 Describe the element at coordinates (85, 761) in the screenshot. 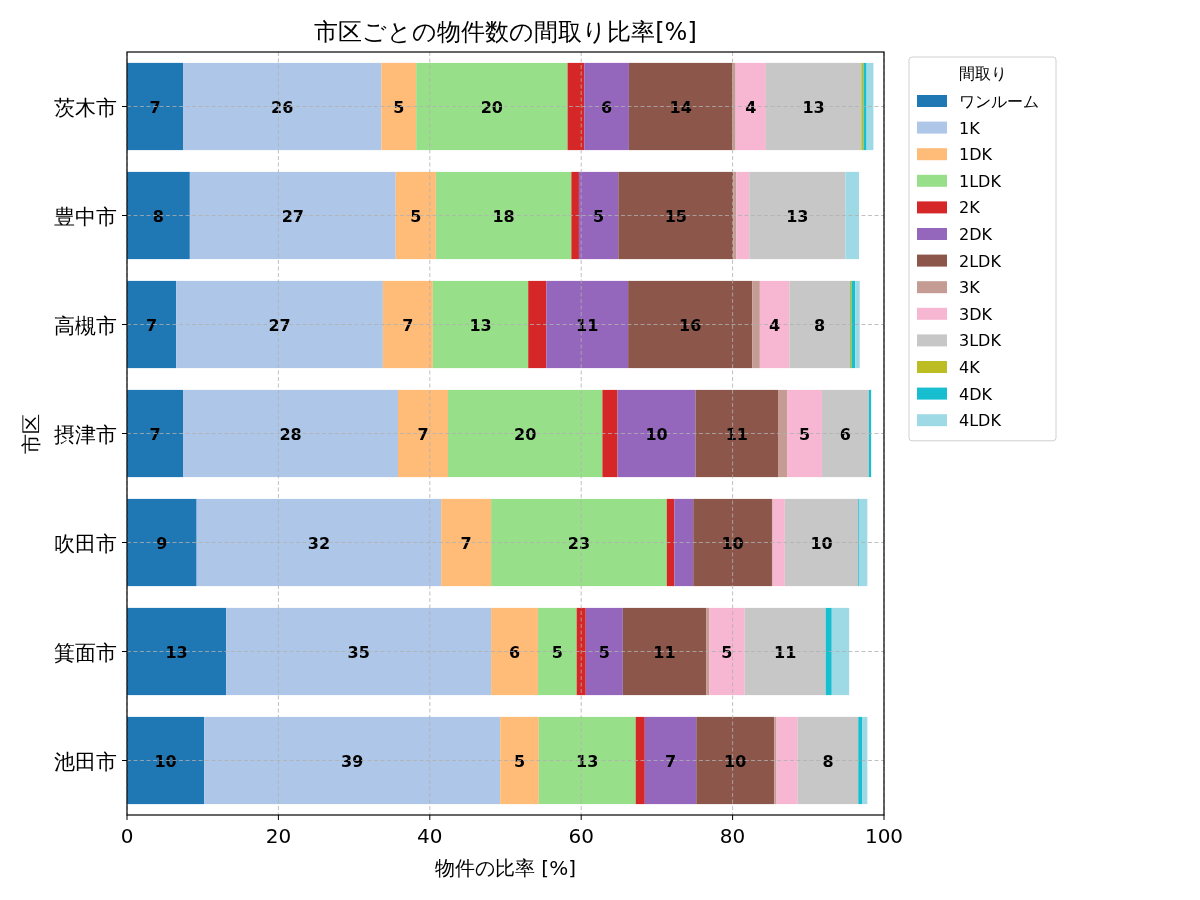

I see `y-tick-label: 池田市` at that location.